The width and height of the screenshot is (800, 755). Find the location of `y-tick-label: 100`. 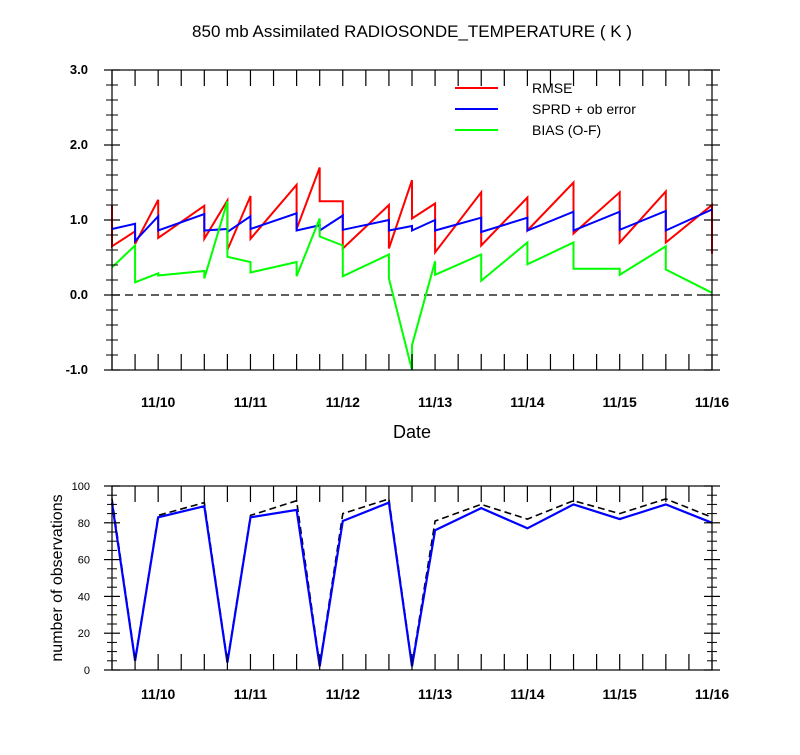

y-tick-label: 100 is located at coordinates (81, 487).